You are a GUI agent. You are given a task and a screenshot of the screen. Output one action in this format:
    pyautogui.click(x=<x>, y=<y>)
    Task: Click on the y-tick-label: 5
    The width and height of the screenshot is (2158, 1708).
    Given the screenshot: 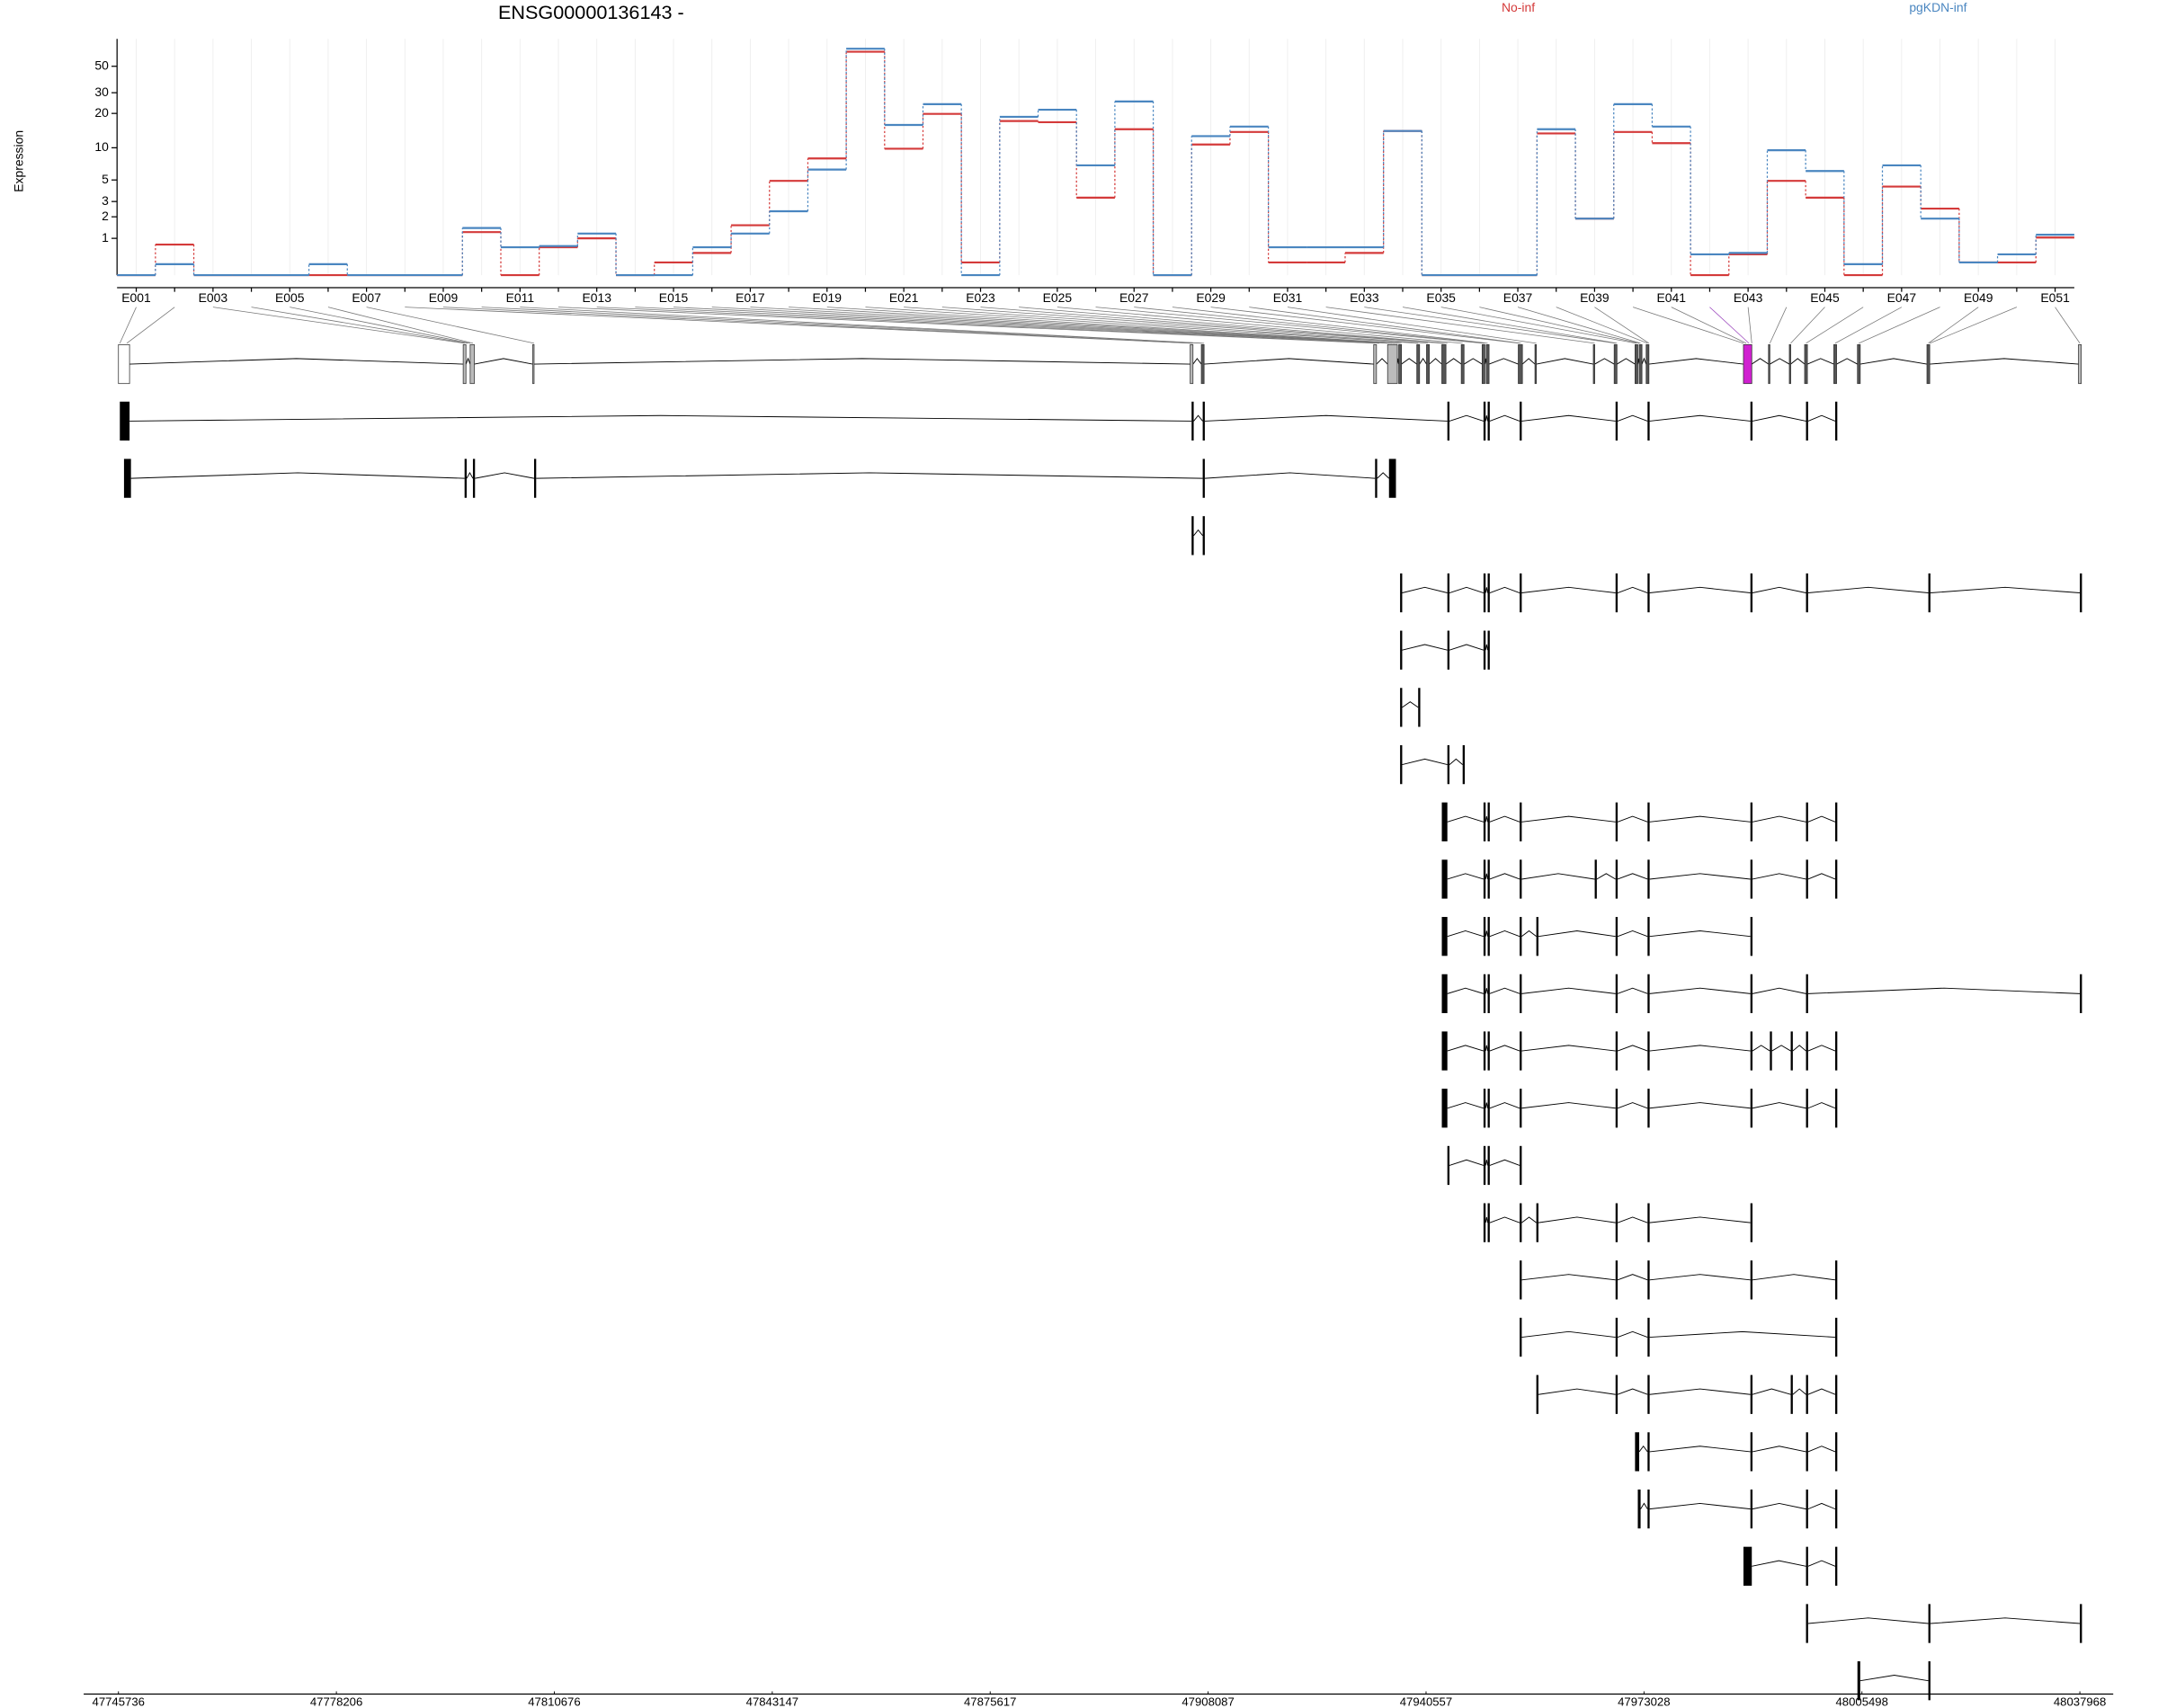 What is the action you would take?
    pyautogui.click(x=105, y=179)
    